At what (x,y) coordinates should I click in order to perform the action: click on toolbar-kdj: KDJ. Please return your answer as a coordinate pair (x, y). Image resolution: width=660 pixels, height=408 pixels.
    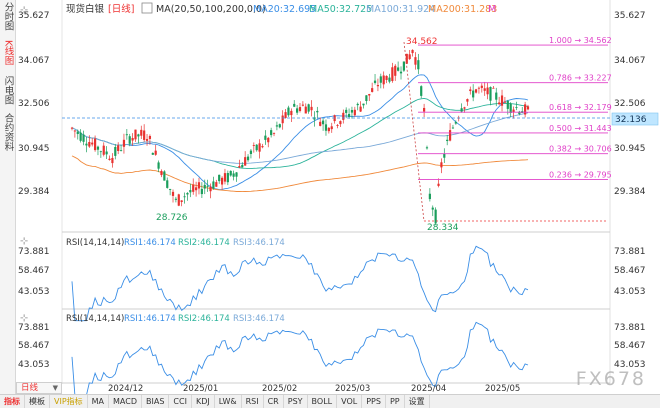
    Looking at the image, I should click on (203, 401).